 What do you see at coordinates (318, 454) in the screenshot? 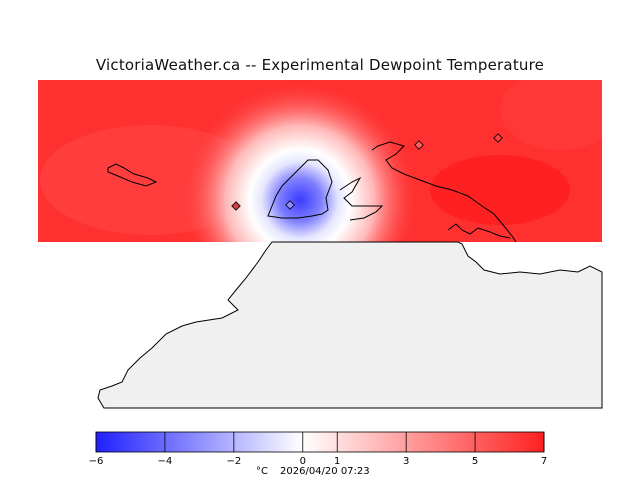
I see `colorbar: −6 −4 −2 0 1 3 5 7 °C 2026/04/20 07:23` at bounding box center [318, 454].